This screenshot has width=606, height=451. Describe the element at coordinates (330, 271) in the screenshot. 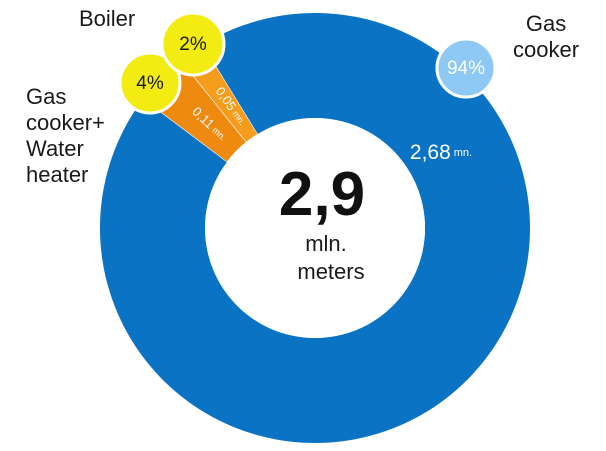

I see `center-unit-line-2: meters` at that location.